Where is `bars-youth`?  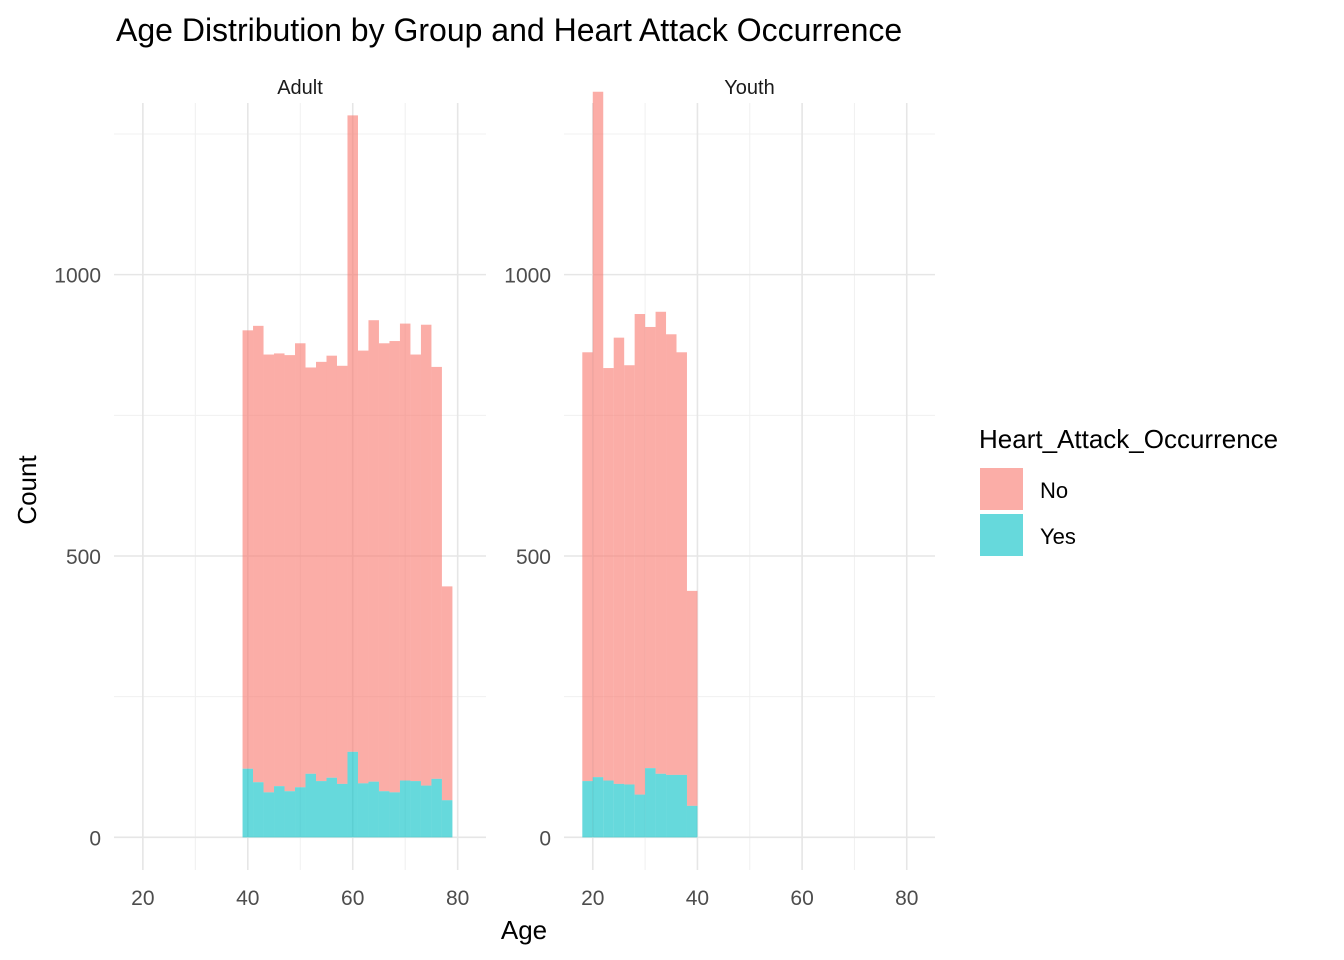
bars-youth is located at coordinates (640, 464).